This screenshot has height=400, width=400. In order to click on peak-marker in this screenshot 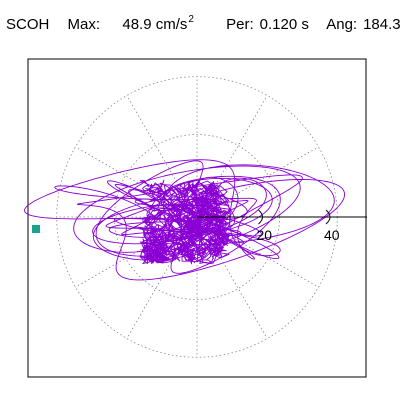, I will do `click(36, 229)`.